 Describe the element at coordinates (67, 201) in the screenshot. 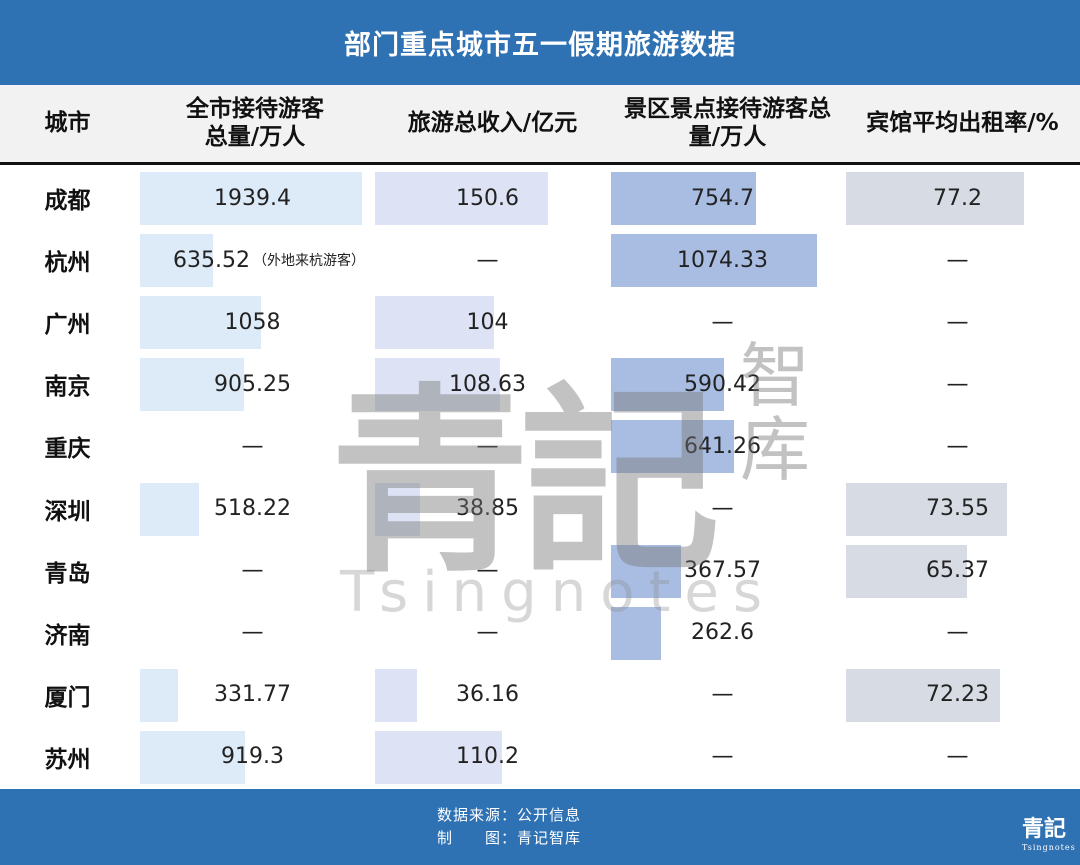

I see `row-city: 成都` at that location.